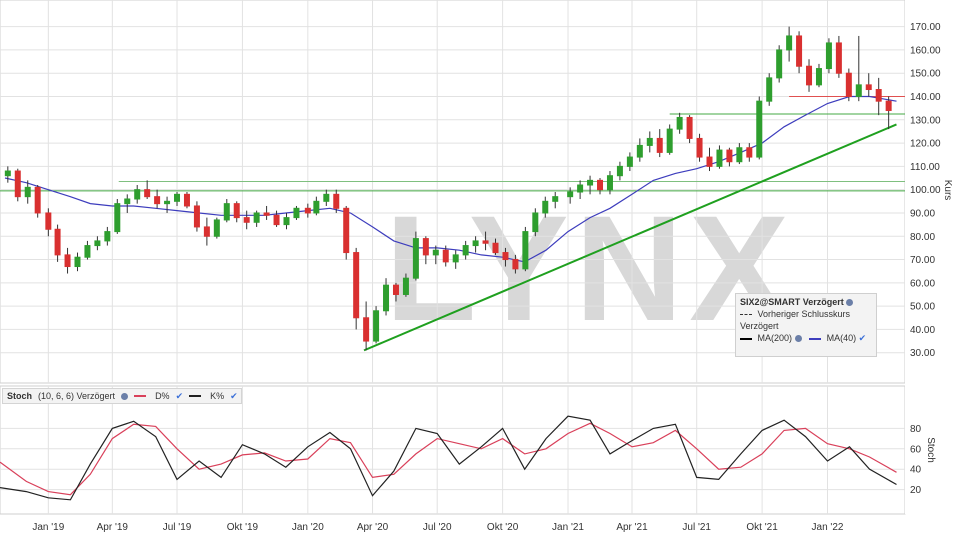 The height and width of the screenshot is (545, 960). What do you see at coordinates (916, 429) in the screenshot?
I see `stoch-tick-label: 80` at bounding box center [916, 429].